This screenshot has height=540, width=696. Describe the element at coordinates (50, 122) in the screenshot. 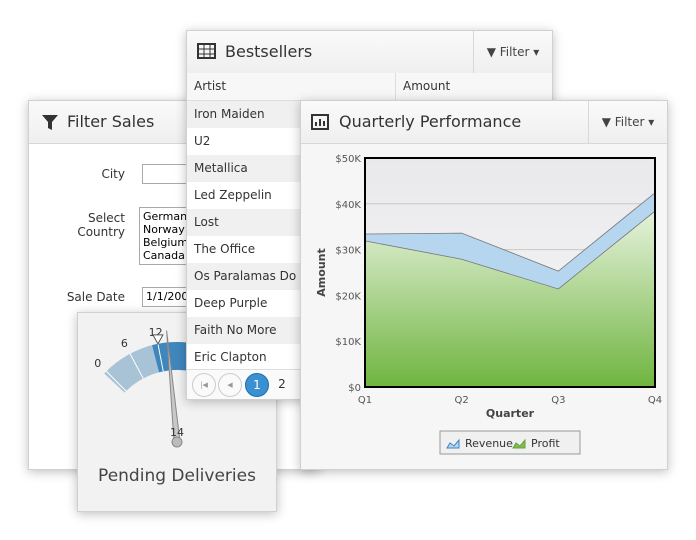

I see `funnel-icon` at that location.